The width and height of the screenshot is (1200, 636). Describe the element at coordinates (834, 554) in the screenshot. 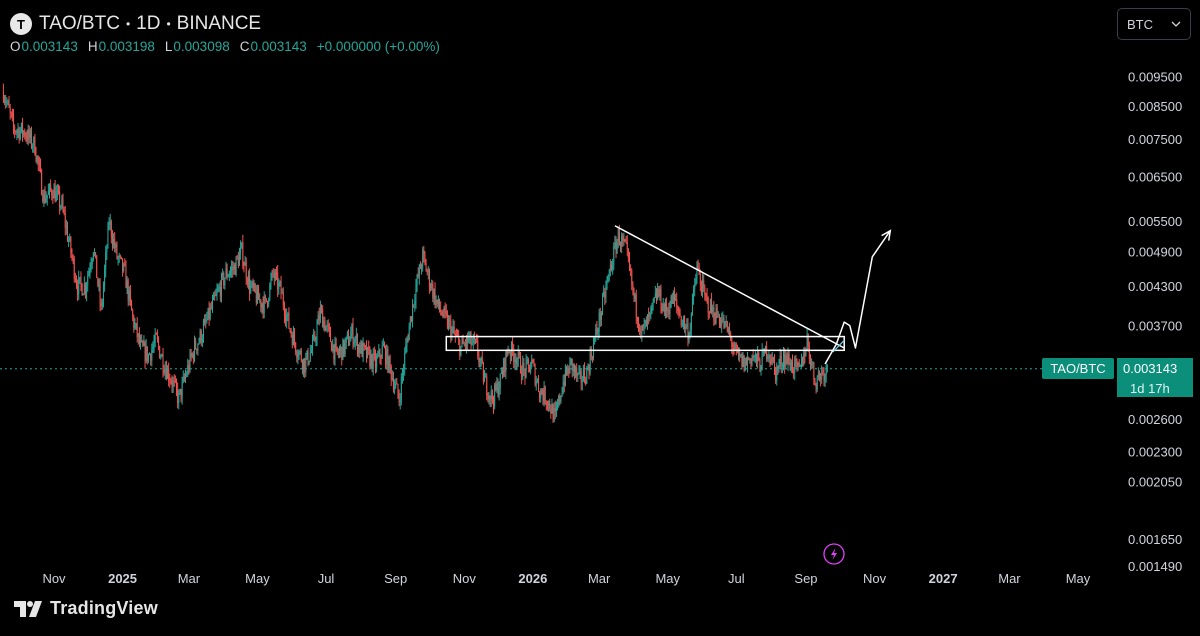

I see `lightning-bolt-icon` at that location.